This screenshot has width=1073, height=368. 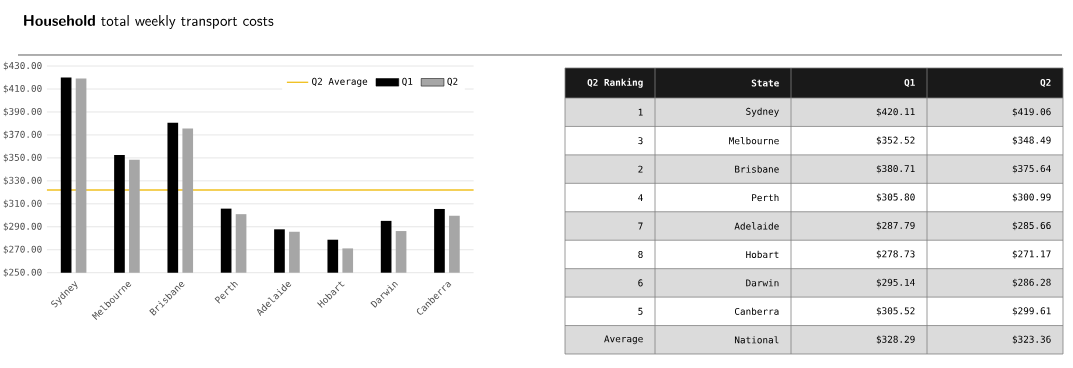 I want to click on text: $305.52, so click(x=895, y=311).